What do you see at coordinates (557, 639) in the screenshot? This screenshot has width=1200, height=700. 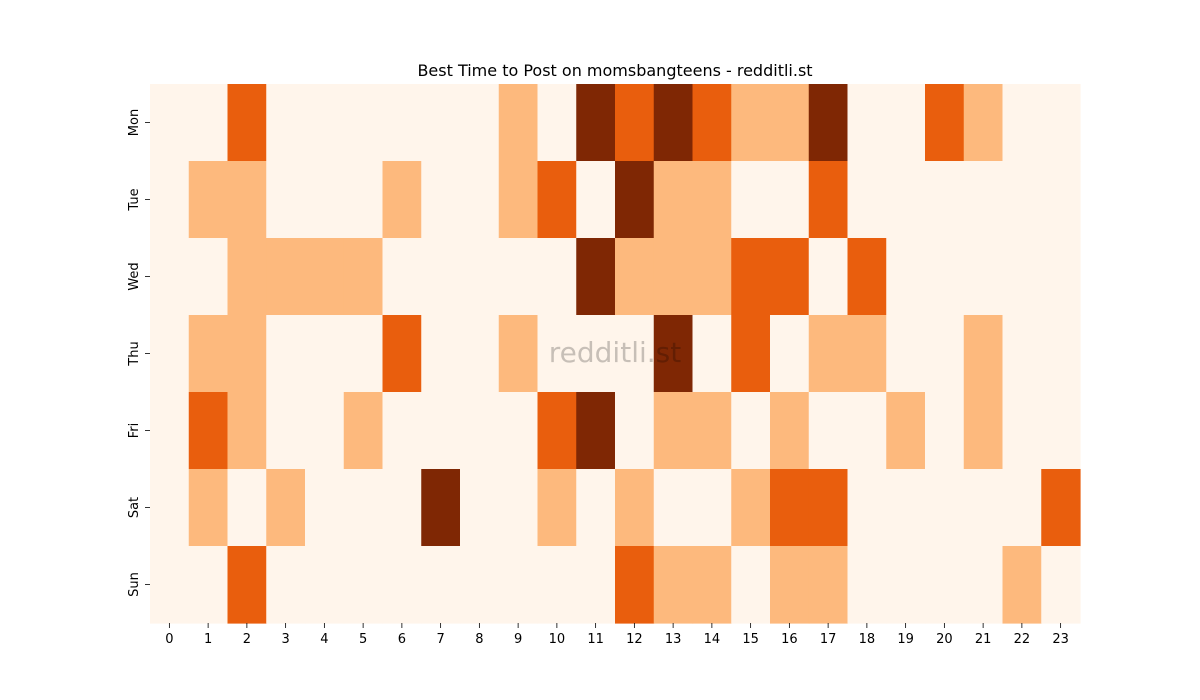 I see `x-tick-label-10: 10` at bounding box center [557, 639].